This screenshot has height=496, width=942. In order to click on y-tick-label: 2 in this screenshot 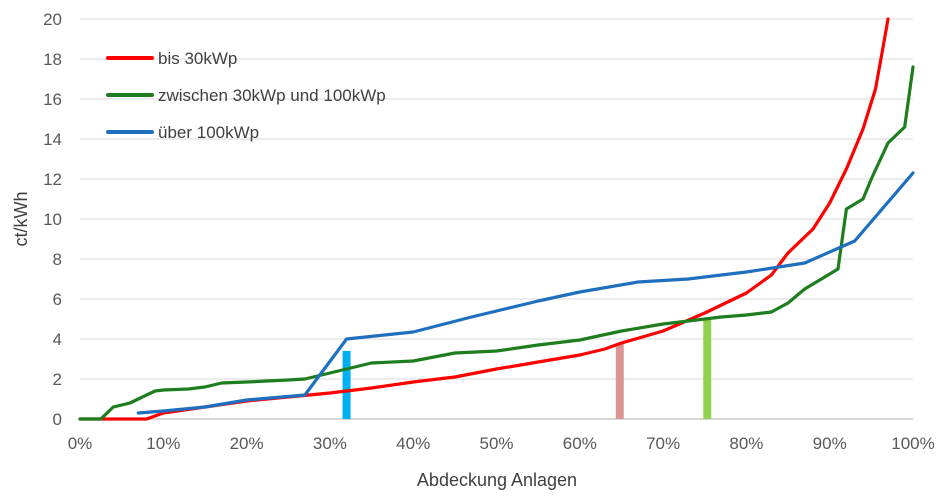, I will do `click(57, 379)`.